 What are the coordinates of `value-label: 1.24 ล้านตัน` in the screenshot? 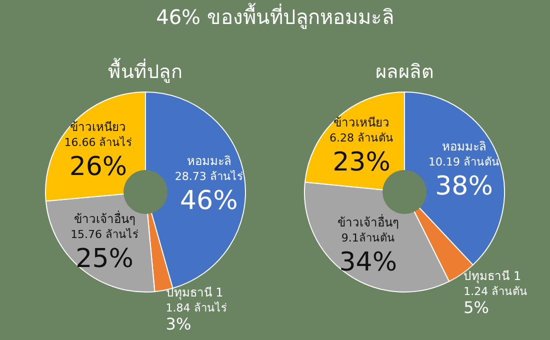 It's located at (496, 291).